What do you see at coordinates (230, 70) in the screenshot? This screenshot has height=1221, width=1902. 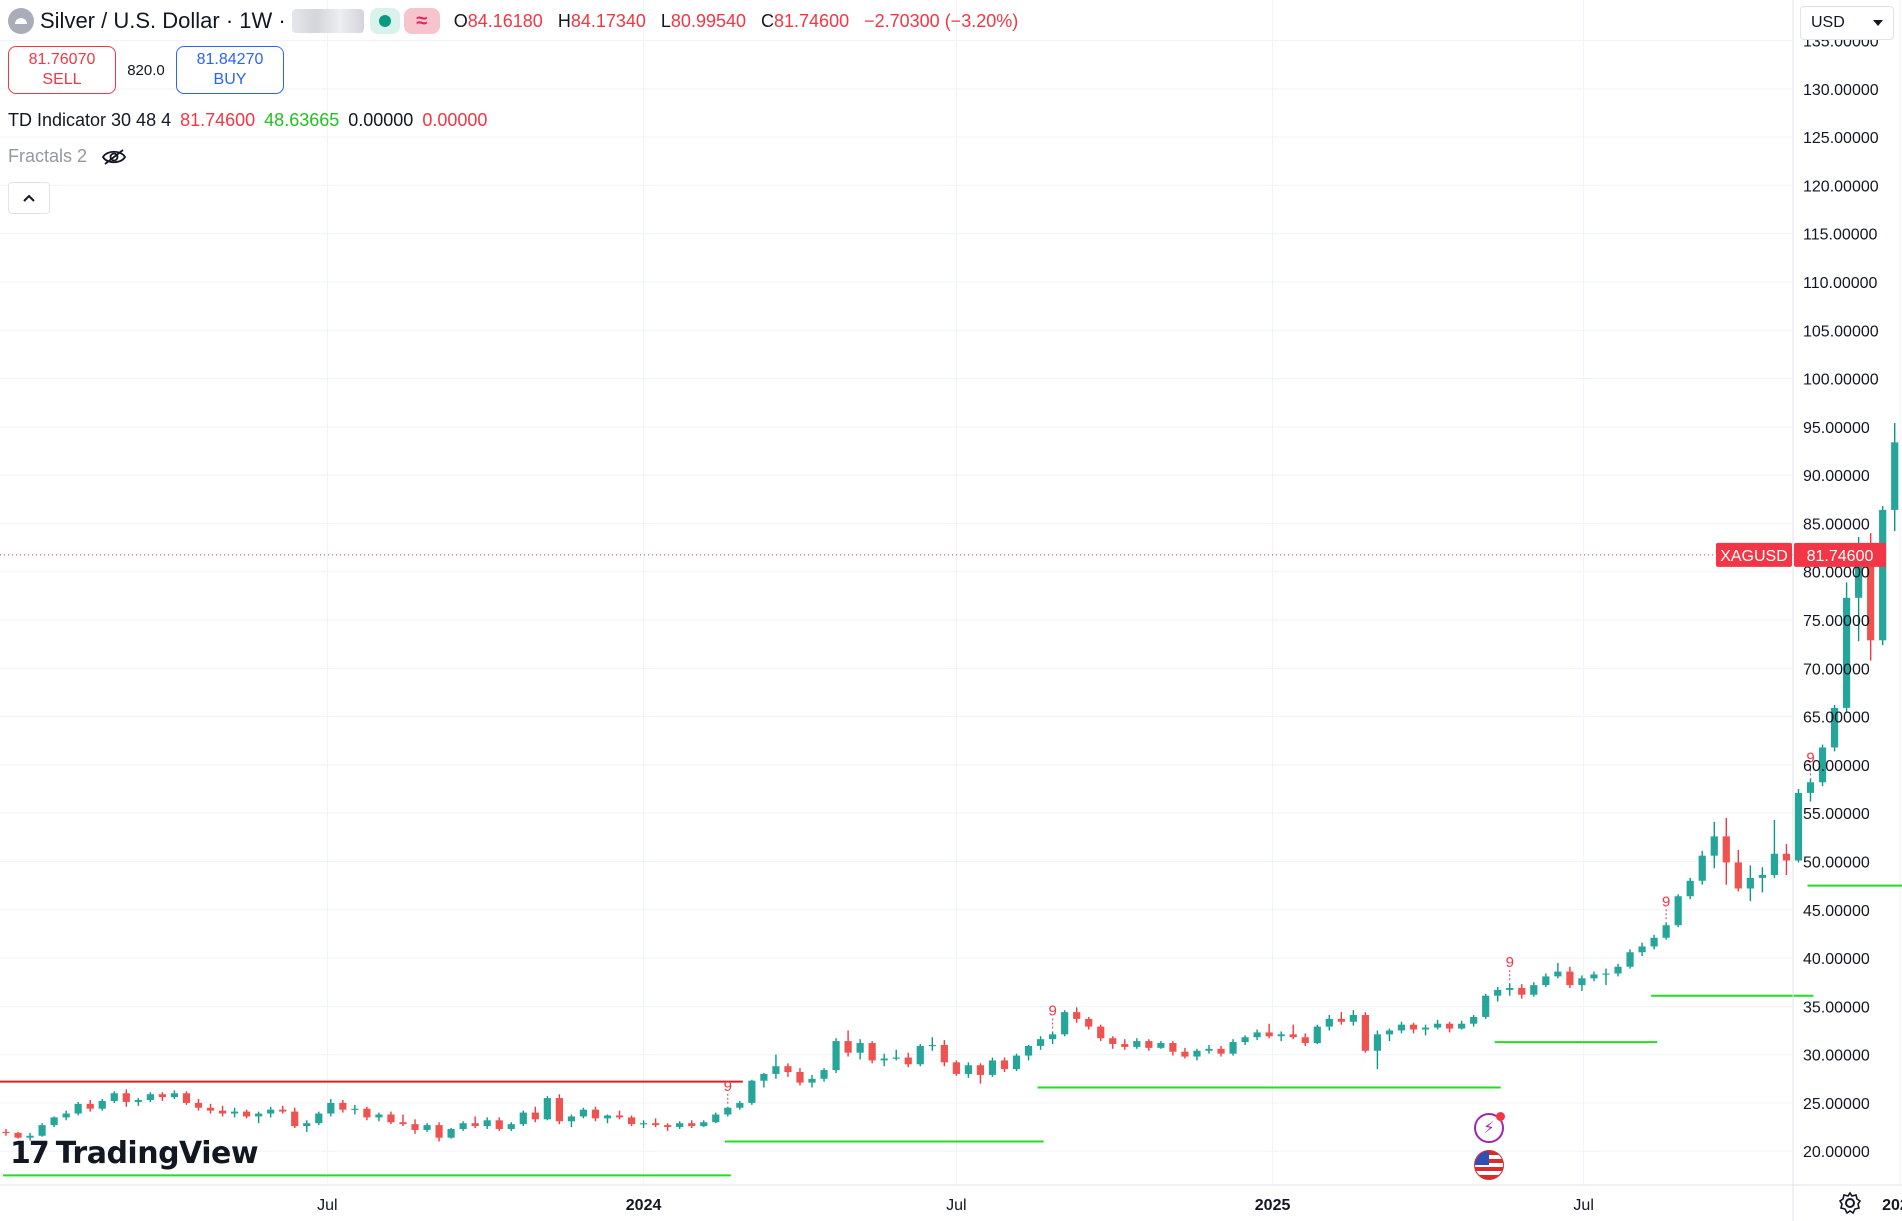 I see `buy-button: 81.84270 BUY` at bounding box center [230, 70].